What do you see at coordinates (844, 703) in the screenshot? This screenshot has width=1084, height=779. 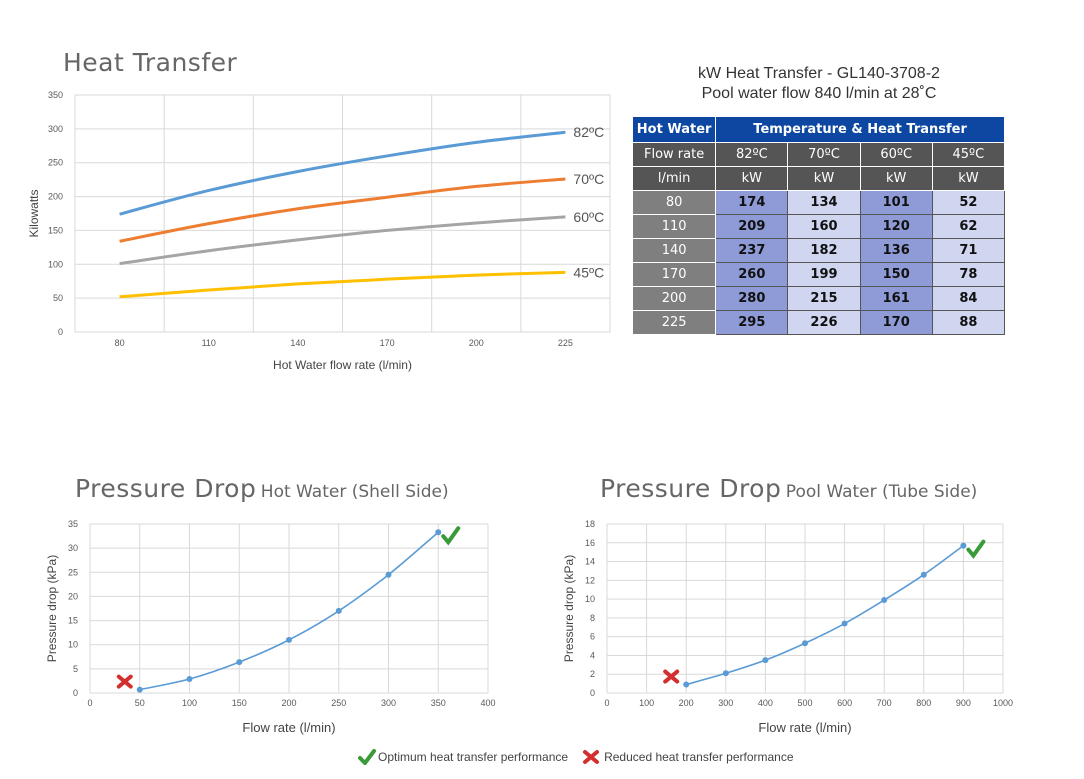 I see `x-tick-label: 600` at bounding box center [844, 703].